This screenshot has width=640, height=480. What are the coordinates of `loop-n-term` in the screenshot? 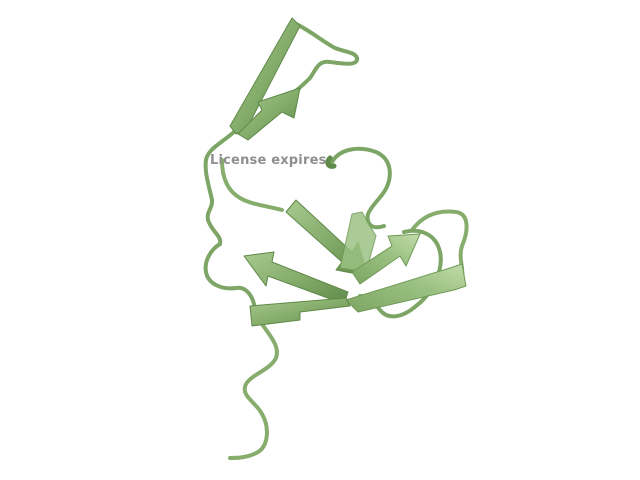 It's located at (331, 162).